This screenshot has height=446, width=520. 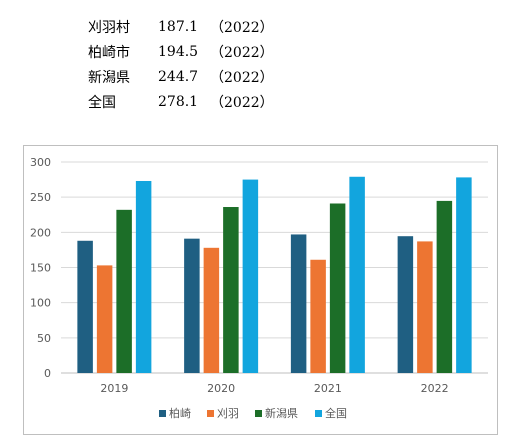 I want to click on summary-name: 柏崎市, so click(x=109, y=52).